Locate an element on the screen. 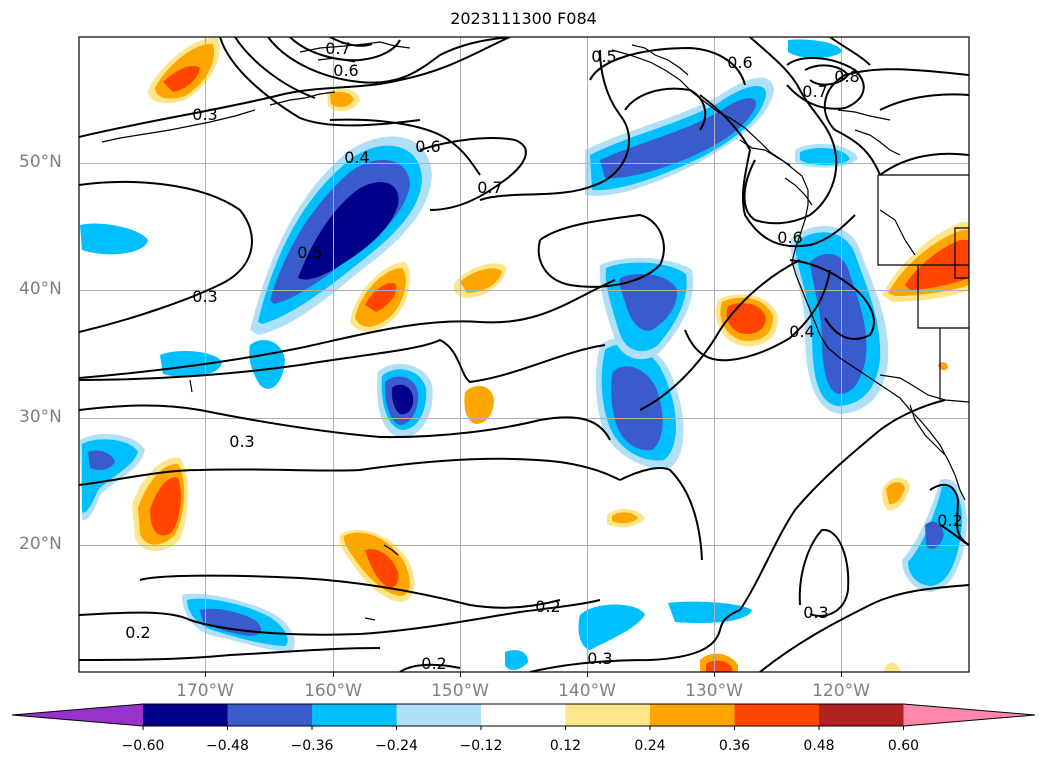 Image resolution: width=1047 pixels, height=765 pixels. lon-label: 160°W is located at coordinates (333, 691).